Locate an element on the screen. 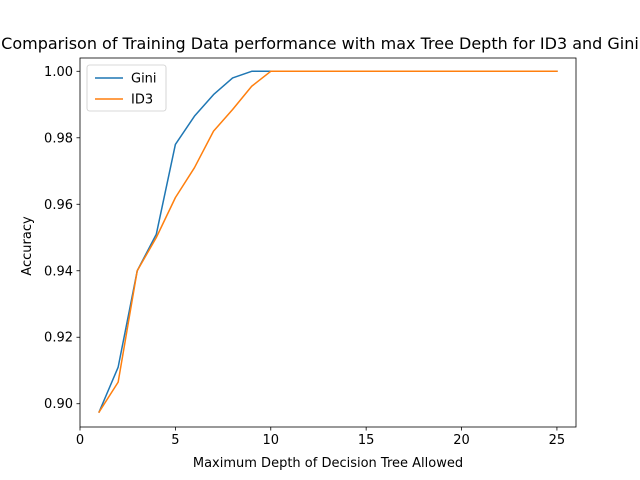 The height and width of the screenshot is (480, 640). y-tick-label: 0.94 is located at coordinates (58, 271).